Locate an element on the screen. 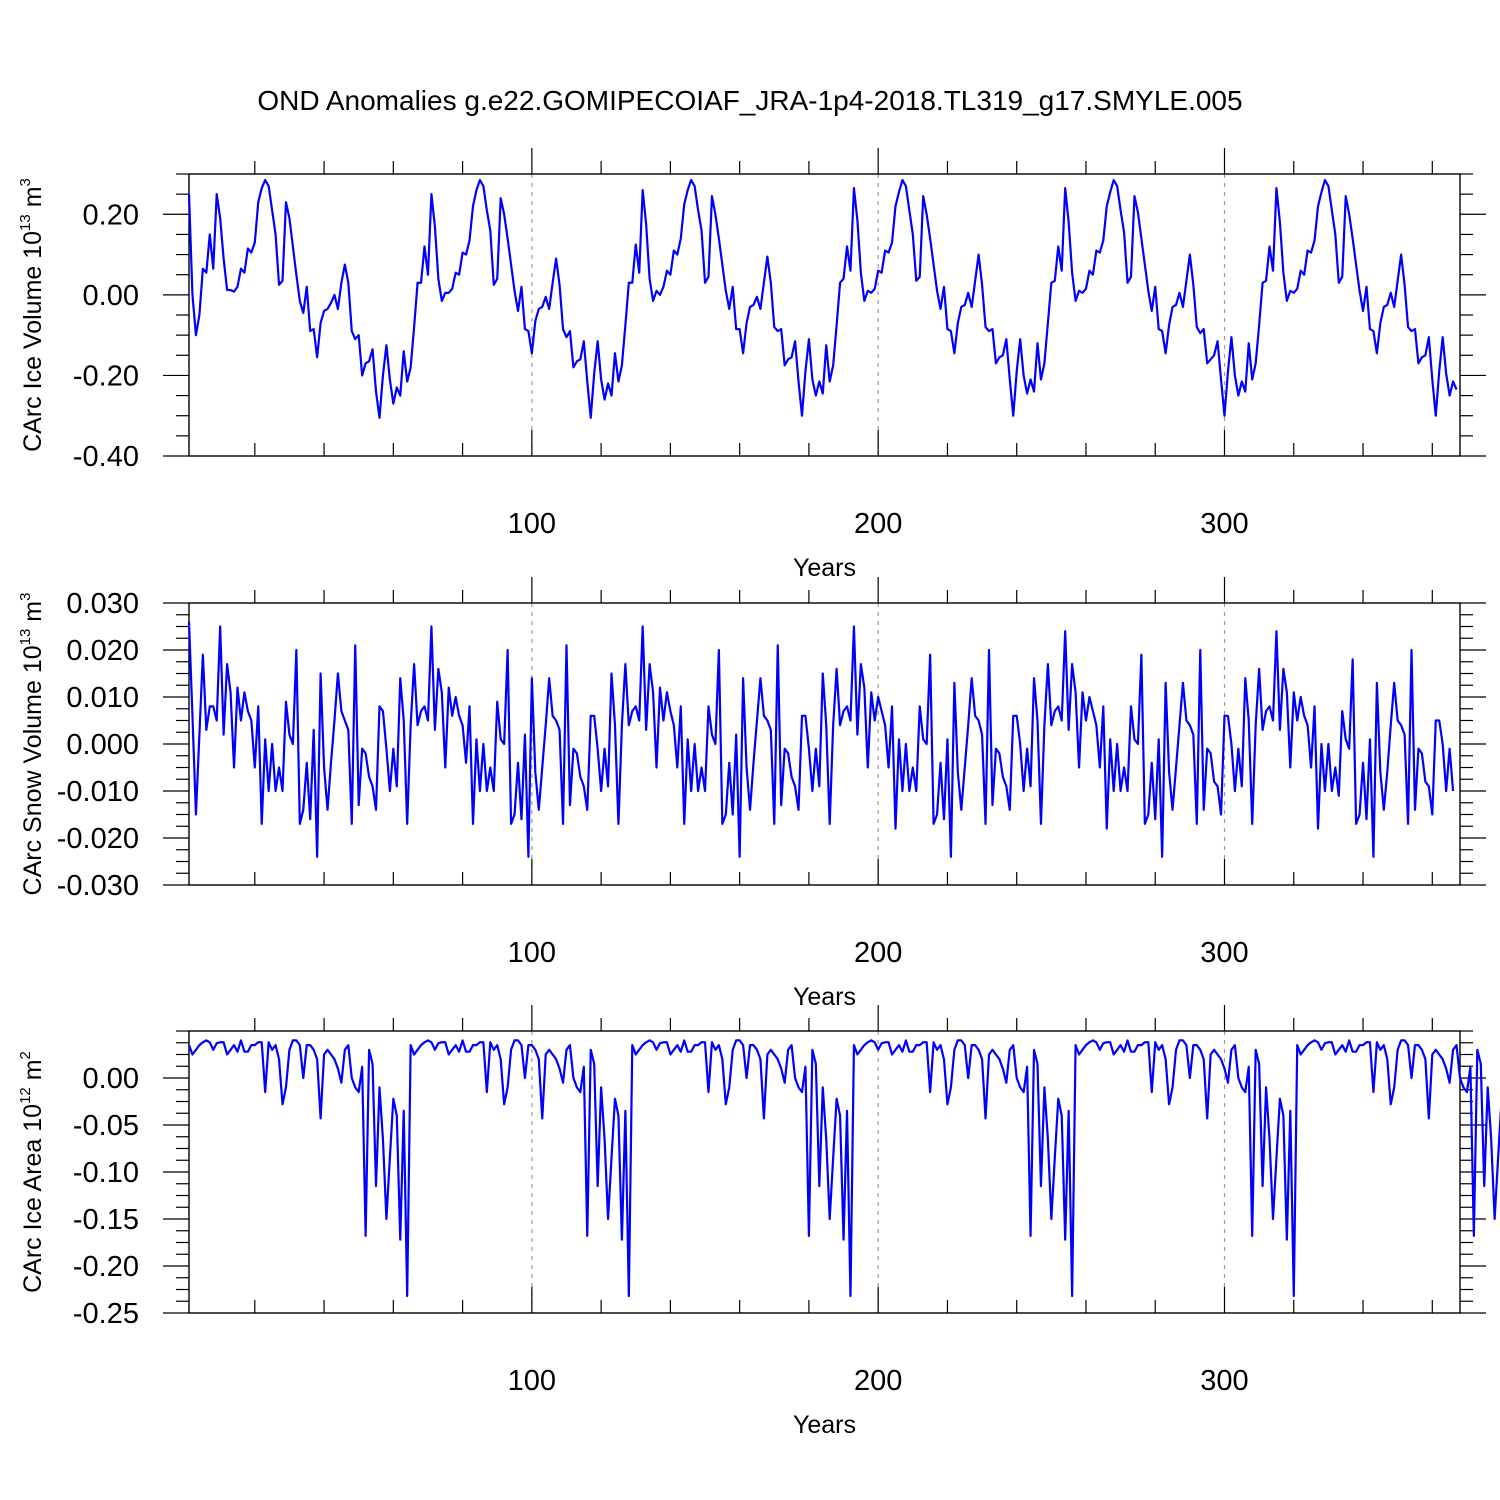 Image resolution: width=1500 pixels, height=1500 pixels. series-line-snow-volume is located at coordinates (821, 739).